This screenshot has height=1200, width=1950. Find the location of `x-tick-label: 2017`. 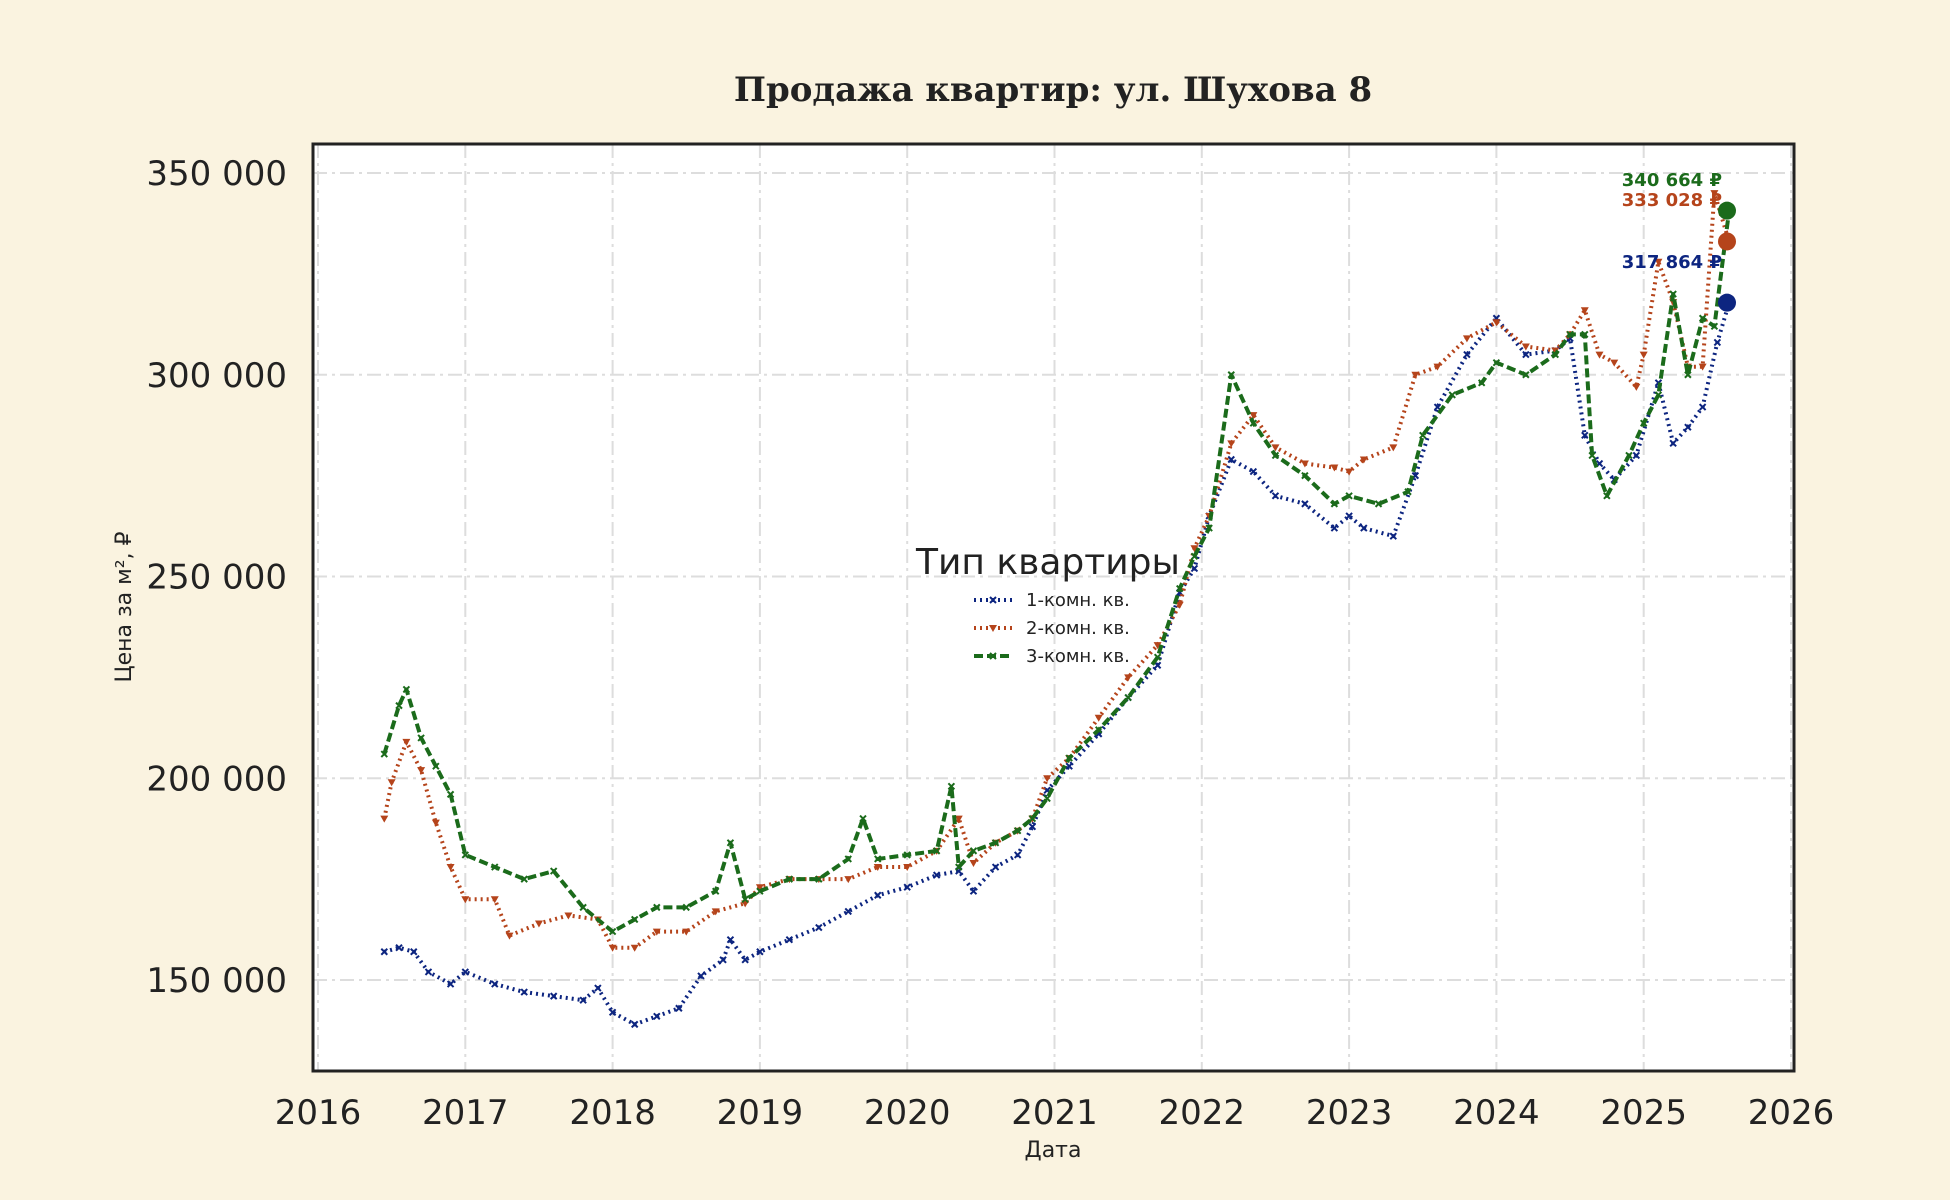

x-tick-label: 2017 is located at coordinates (465, 1113).